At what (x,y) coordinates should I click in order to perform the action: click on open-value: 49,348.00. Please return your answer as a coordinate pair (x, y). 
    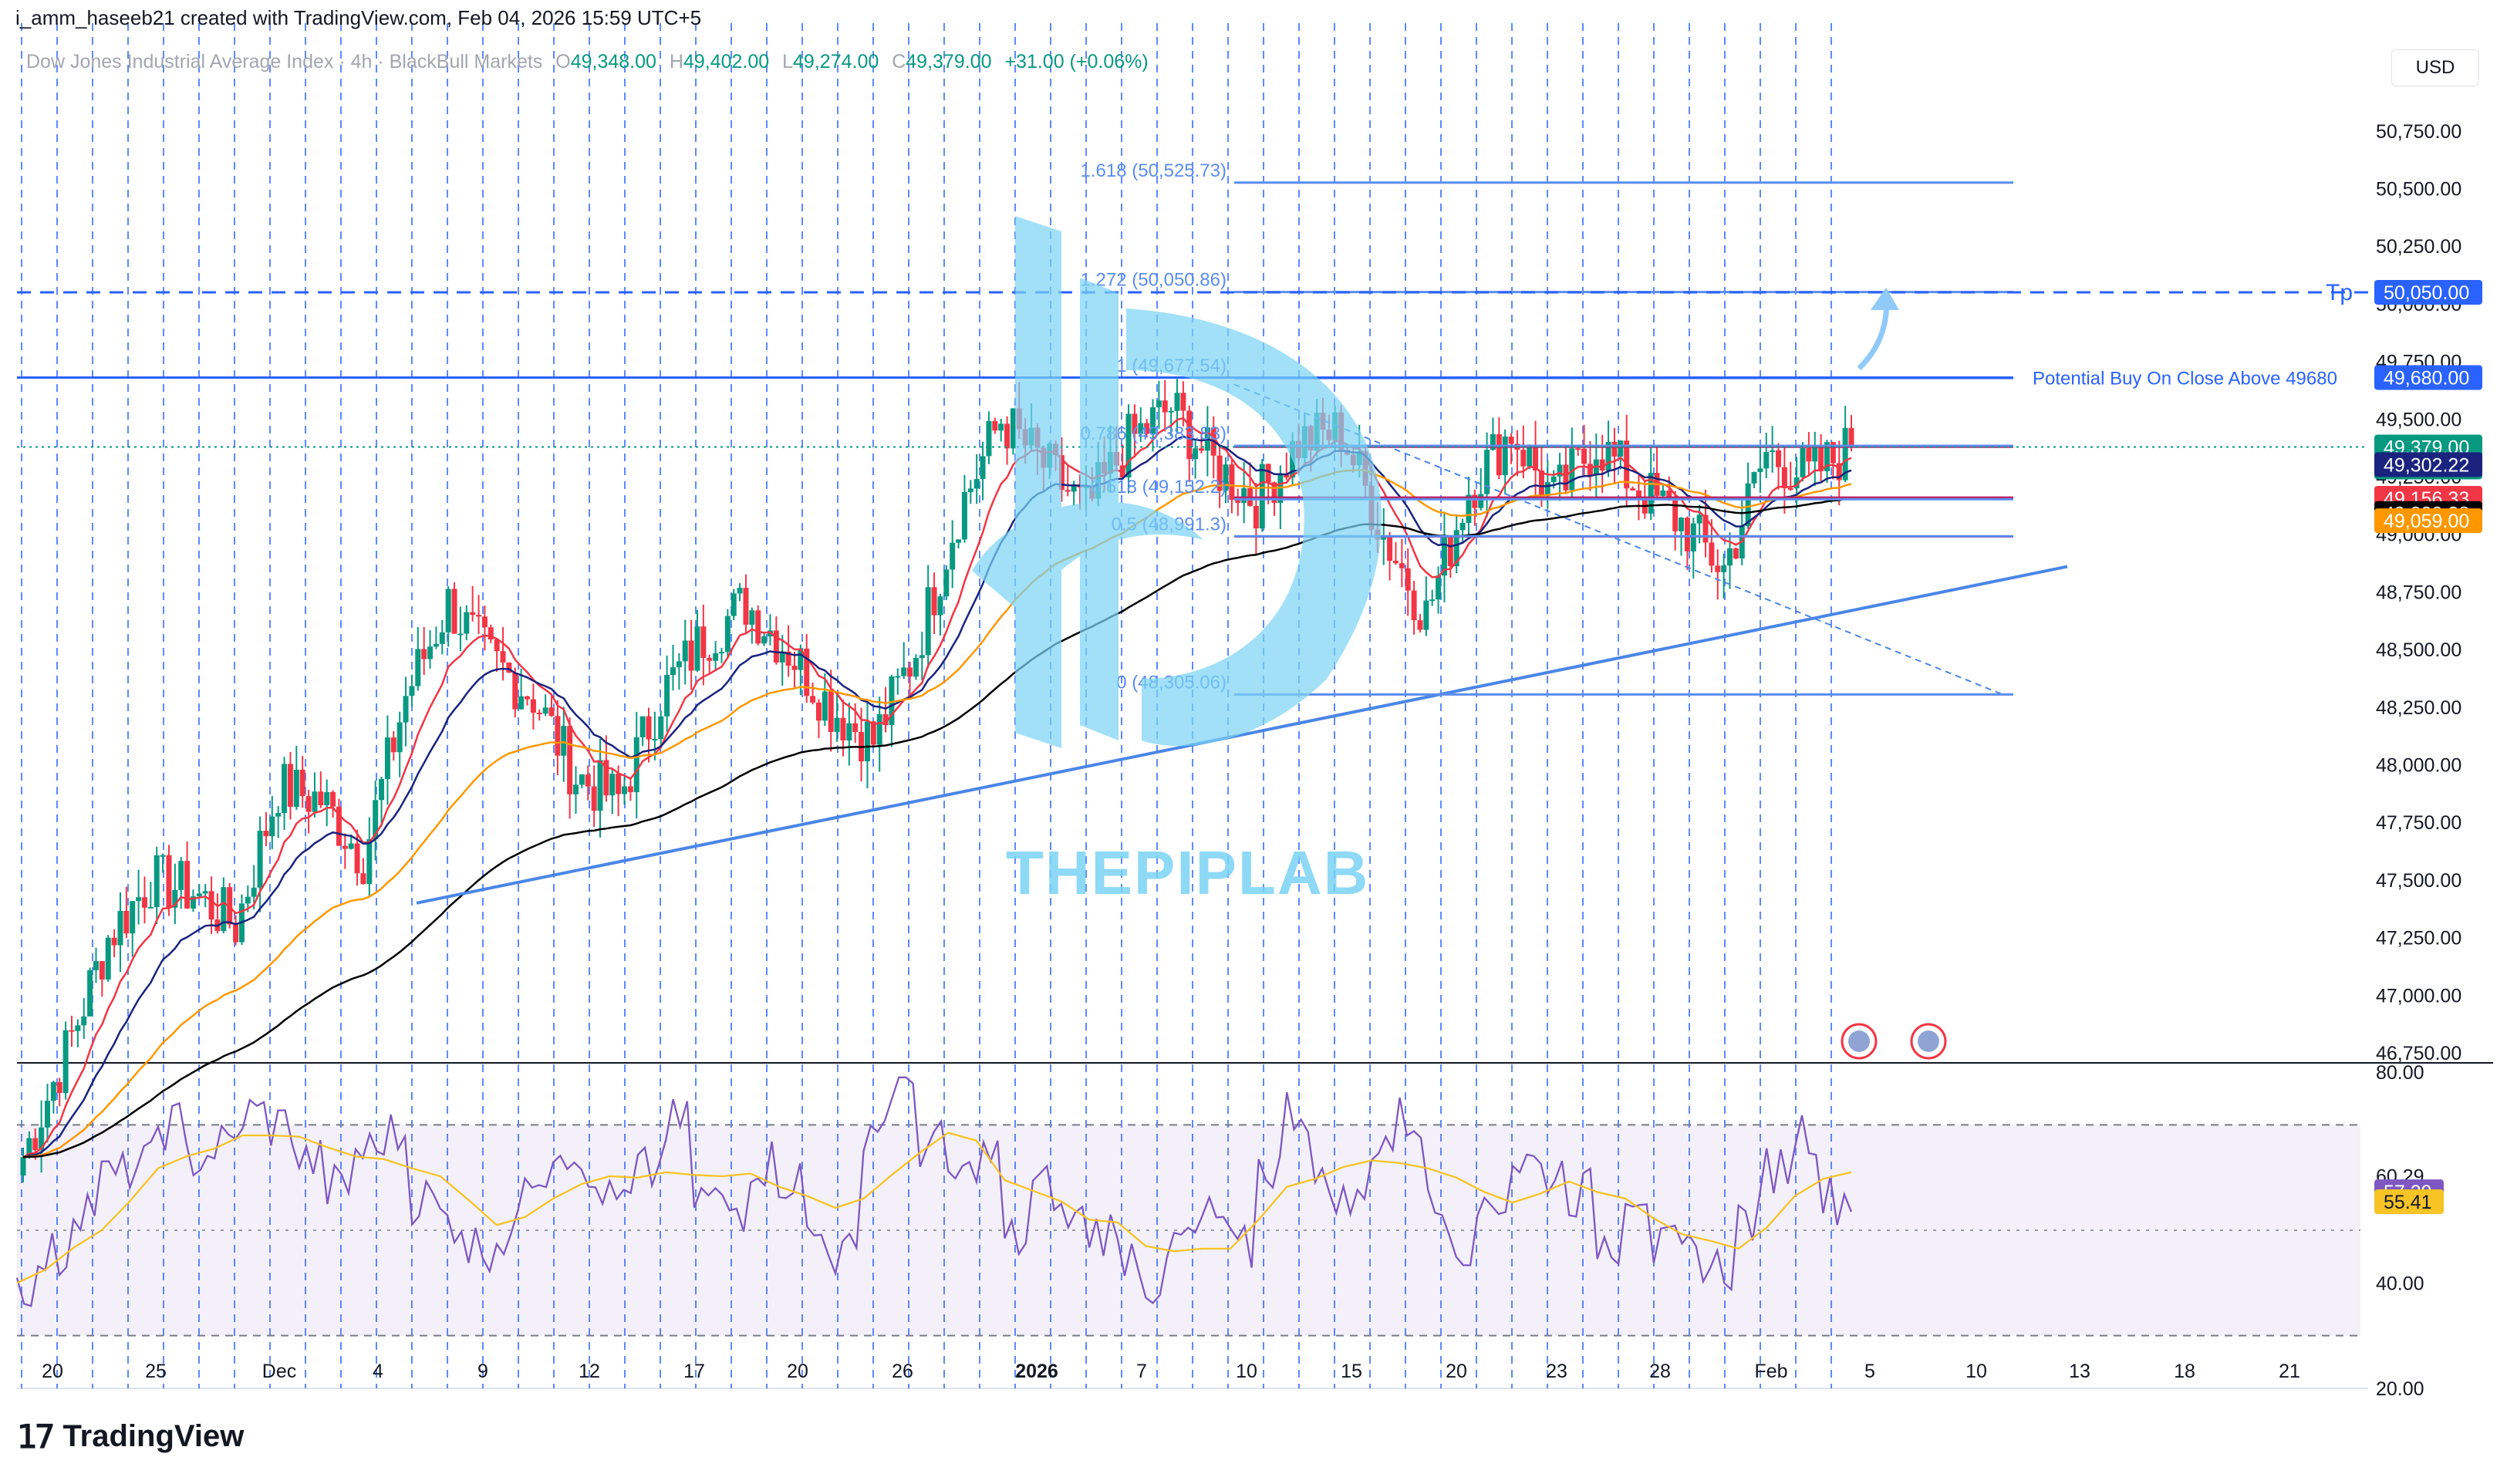
    Looking at the image, I should click on (613, 62).